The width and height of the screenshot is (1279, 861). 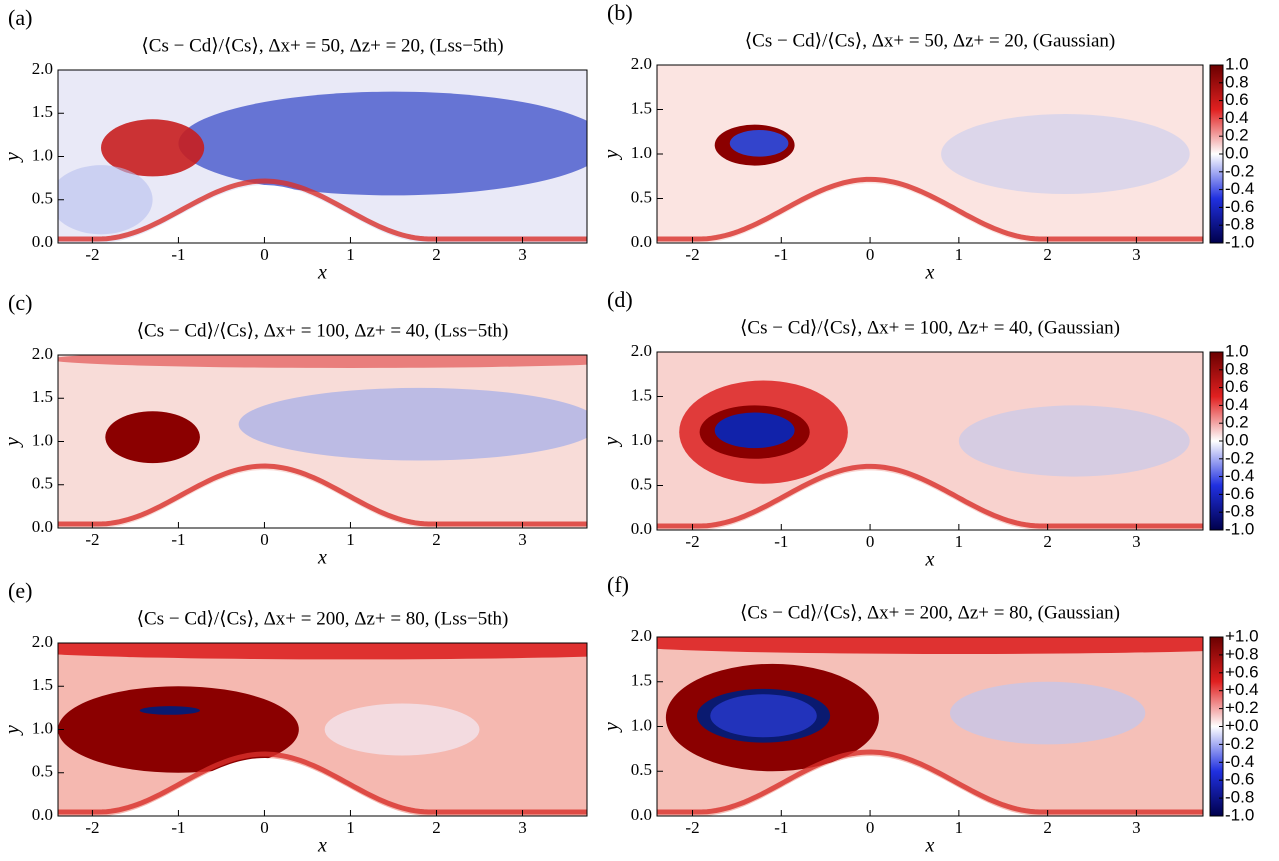 I want to click on colorbar-tick-label: 0.8, so click(x=1237, y=368).